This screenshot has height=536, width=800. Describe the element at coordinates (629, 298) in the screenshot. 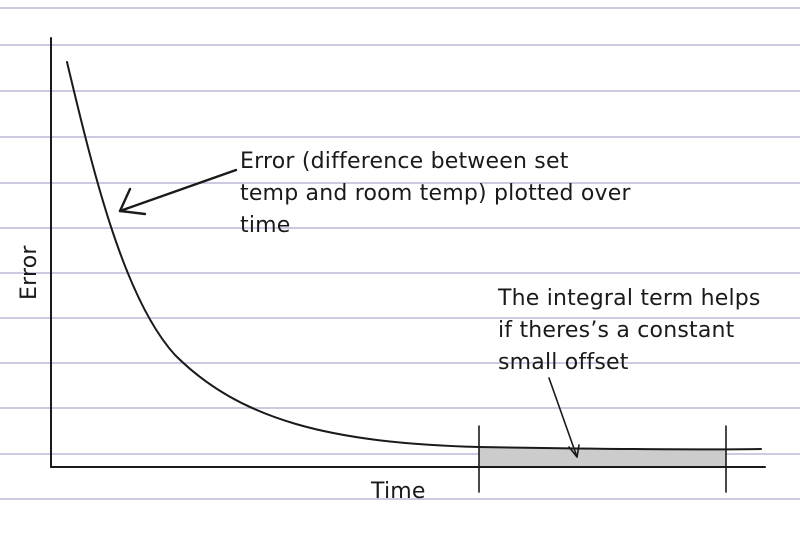

I see `integral-note-line-1: The integral term helps` at that location.